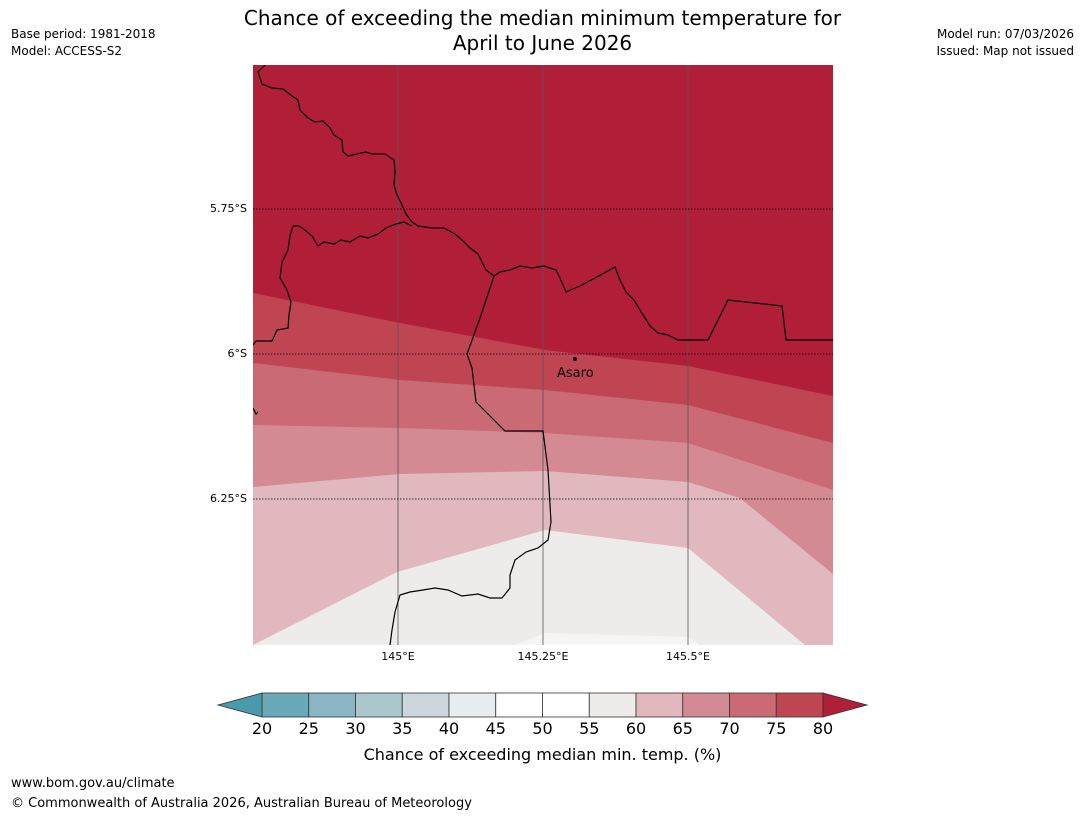 Image resolution: width=1085 pixels, height=816 pixels. I want to click on colorbar-swatches, so click(542, 705).